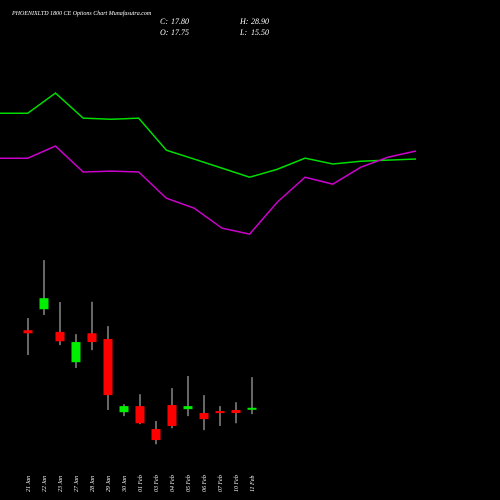  Describe the element at coordinates (157, 483) in the screenshot. I see `x-tick-label: 03 Feb` at that location.